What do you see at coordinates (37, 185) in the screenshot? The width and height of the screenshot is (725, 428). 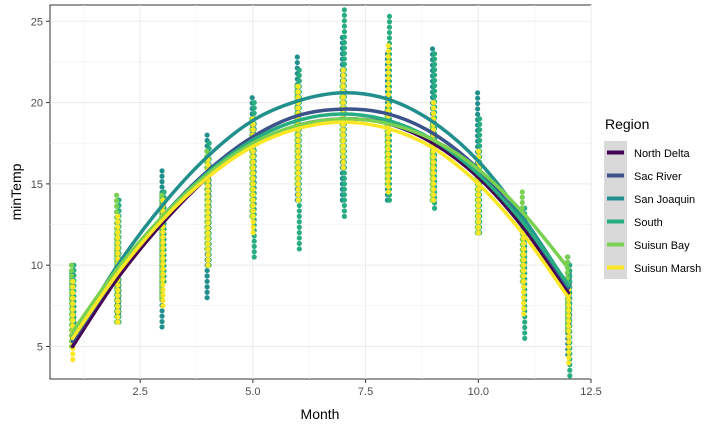 I see `y-tick-label: 15` at bounding box center [37, 185].